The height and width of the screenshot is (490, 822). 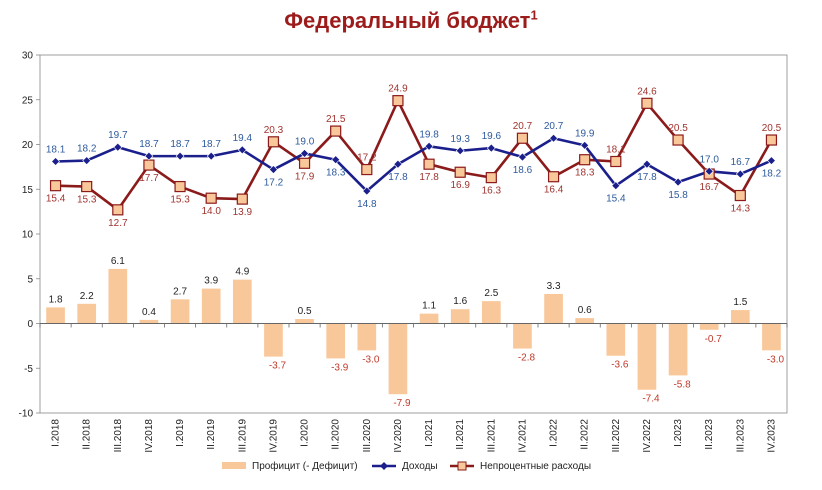 I want to click on revenue-label: 16.7, so click(x=741, y=162).